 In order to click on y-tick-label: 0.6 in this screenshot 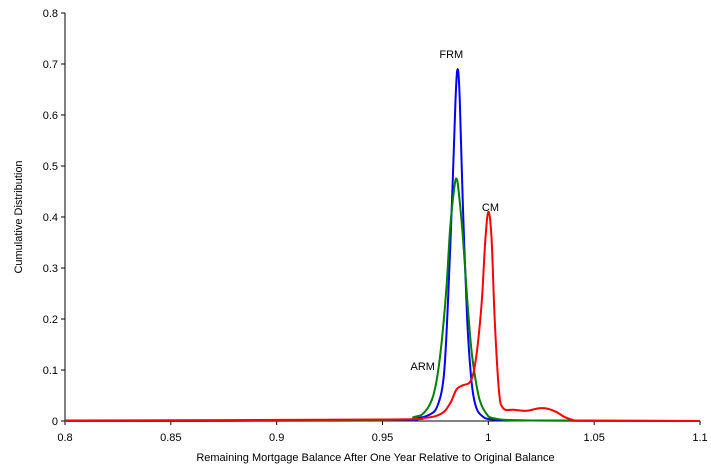, I will do `click(50, 116)`.